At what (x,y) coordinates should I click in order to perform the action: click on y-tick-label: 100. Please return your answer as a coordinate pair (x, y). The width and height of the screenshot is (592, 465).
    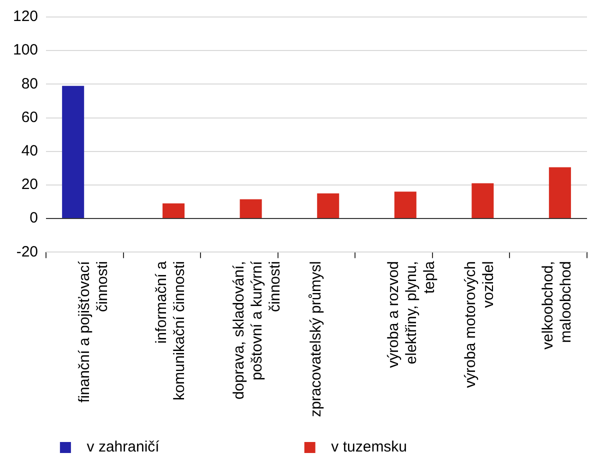
    Looking at the image, I should click on (25, 50).